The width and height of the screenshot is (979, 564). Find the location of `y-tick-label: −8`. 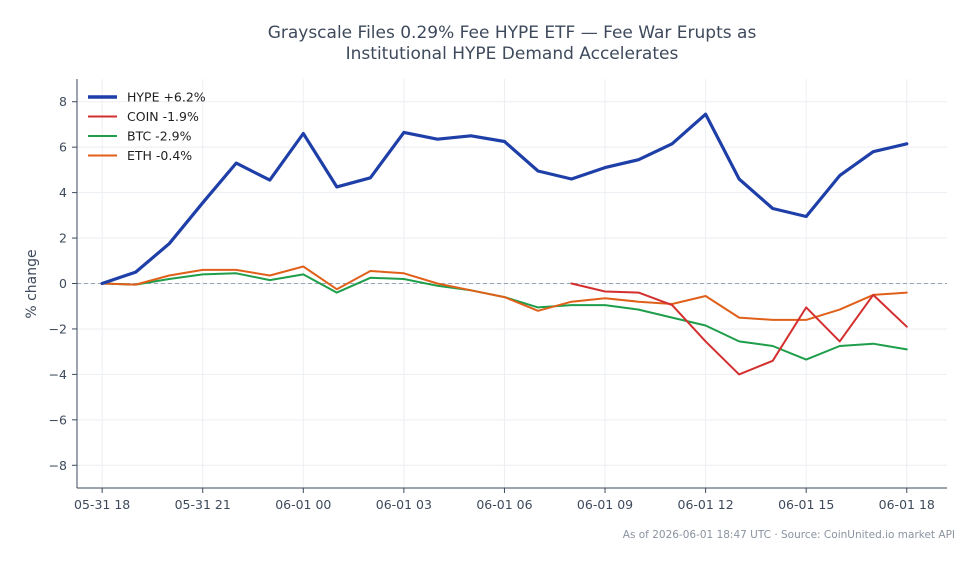

y-tick-label: −8 is located at coordinates (58, 465).